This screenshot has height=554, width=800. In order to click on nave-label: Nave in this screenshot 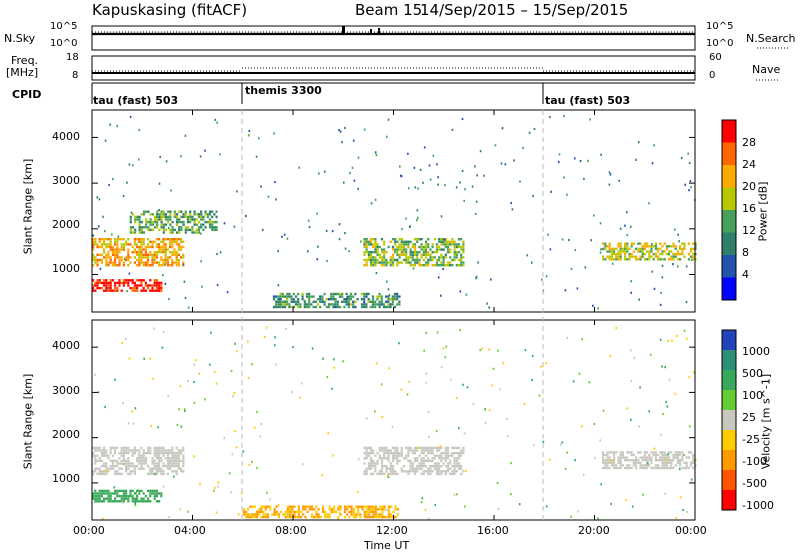, I will do `click(766, 69)`.